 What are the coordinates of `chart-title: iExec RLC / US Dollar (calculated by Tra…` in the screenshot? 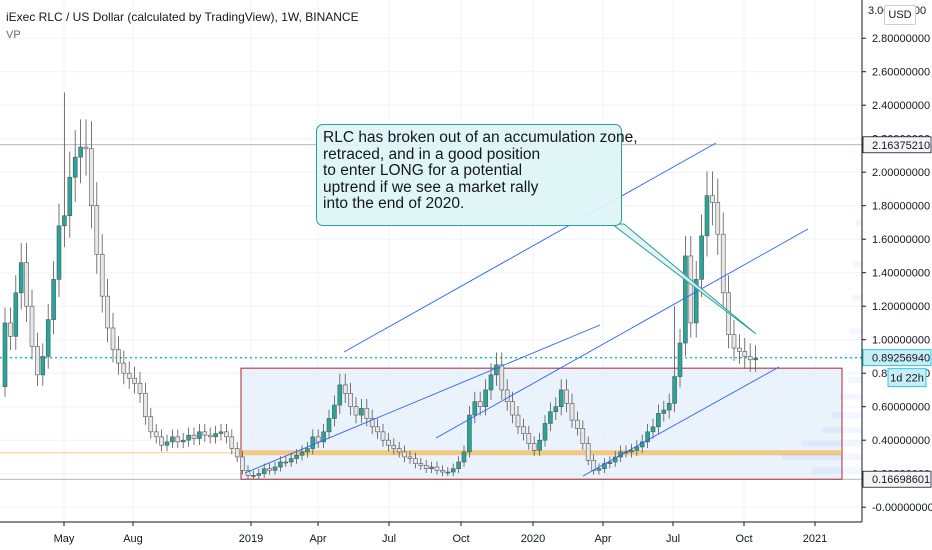 It's located at (182, 17).